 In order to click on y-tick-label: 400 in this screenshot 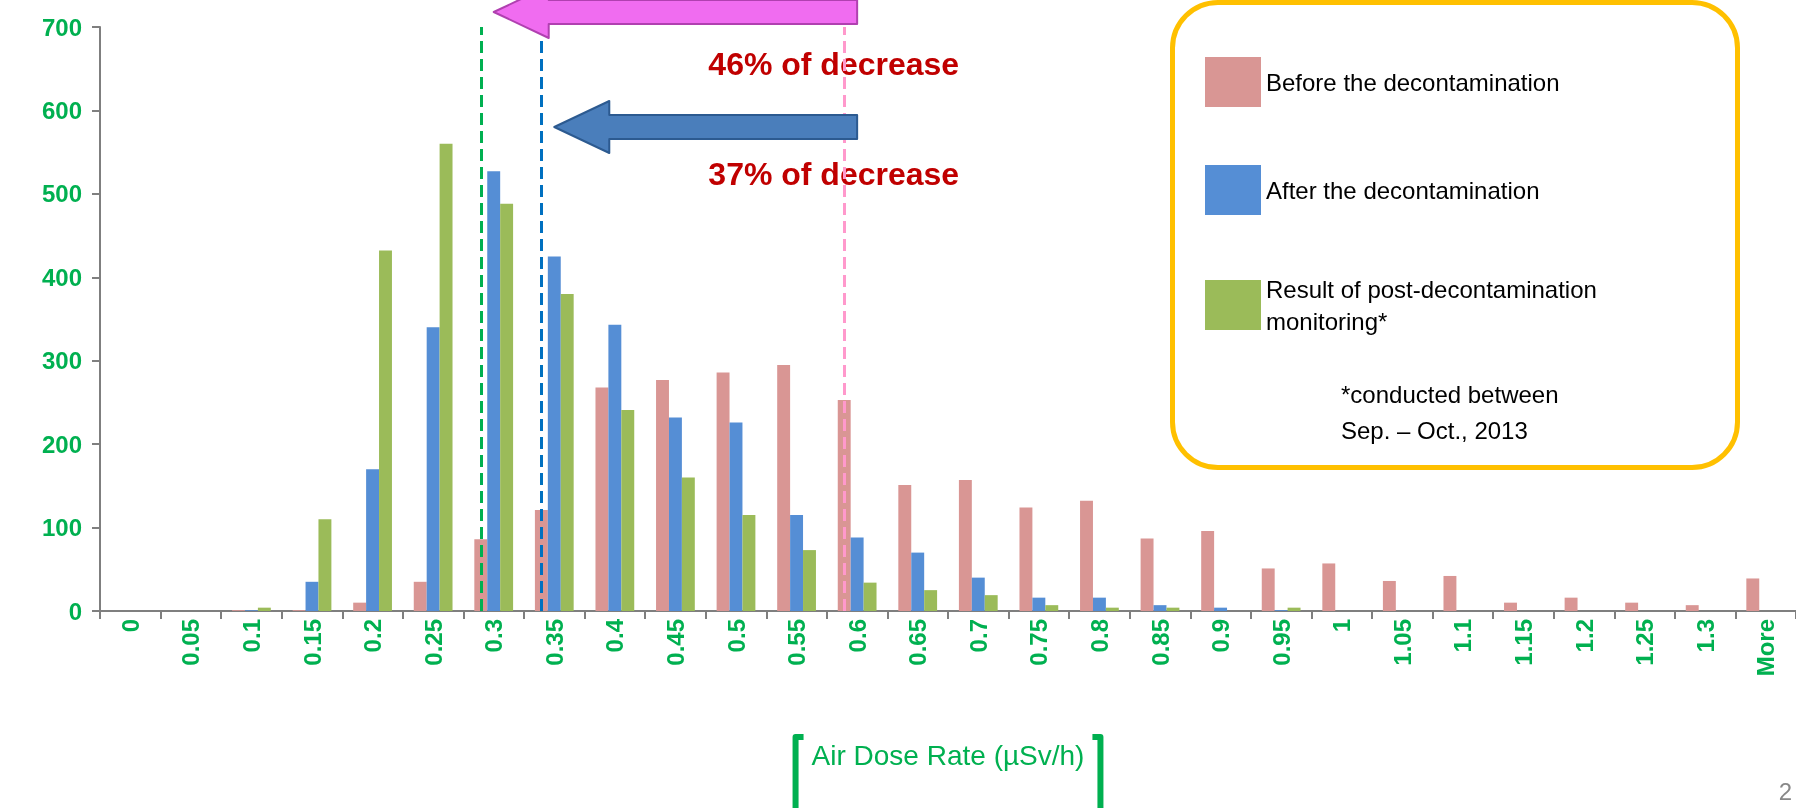, I will do `click(61, 277)`.